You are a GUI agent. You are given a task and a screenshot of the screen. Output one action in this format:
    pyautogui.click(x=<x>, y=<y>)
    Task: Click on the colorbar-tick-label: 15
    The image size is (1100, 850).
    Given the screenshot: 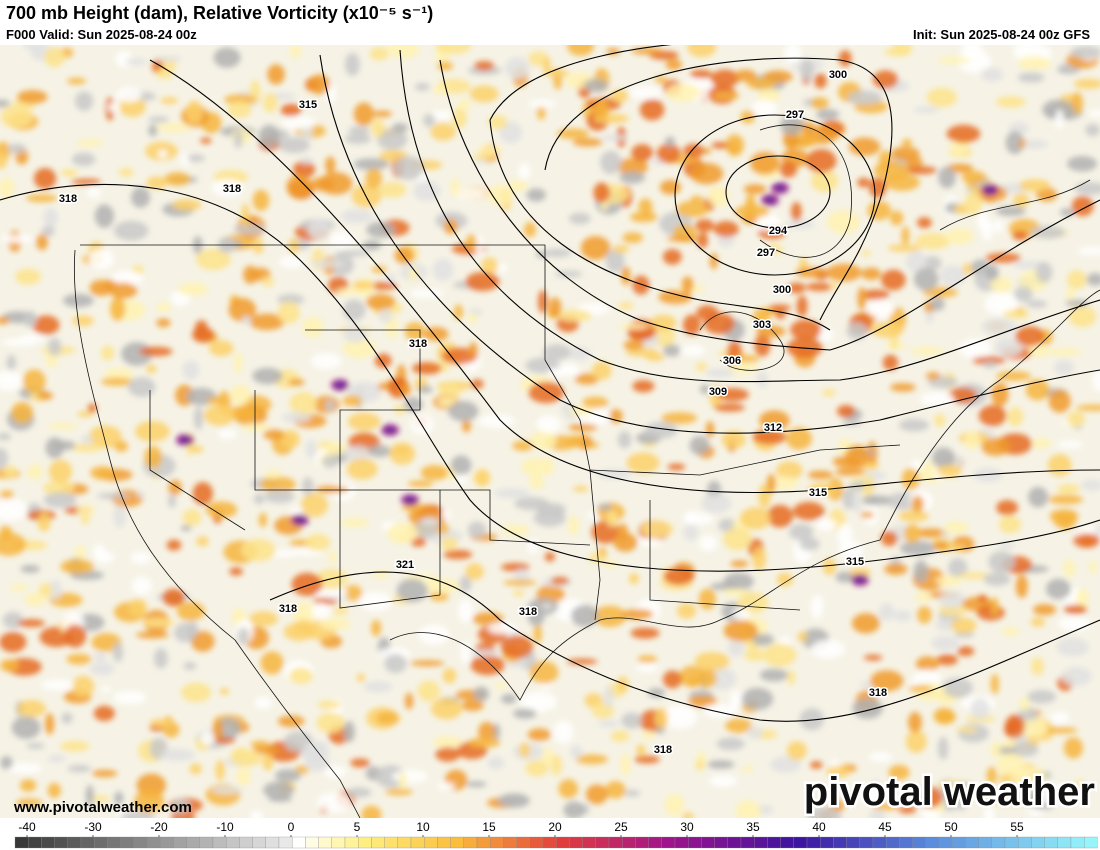 What is the action you would take?
    pyautogui.click(x=489, y=827)
    